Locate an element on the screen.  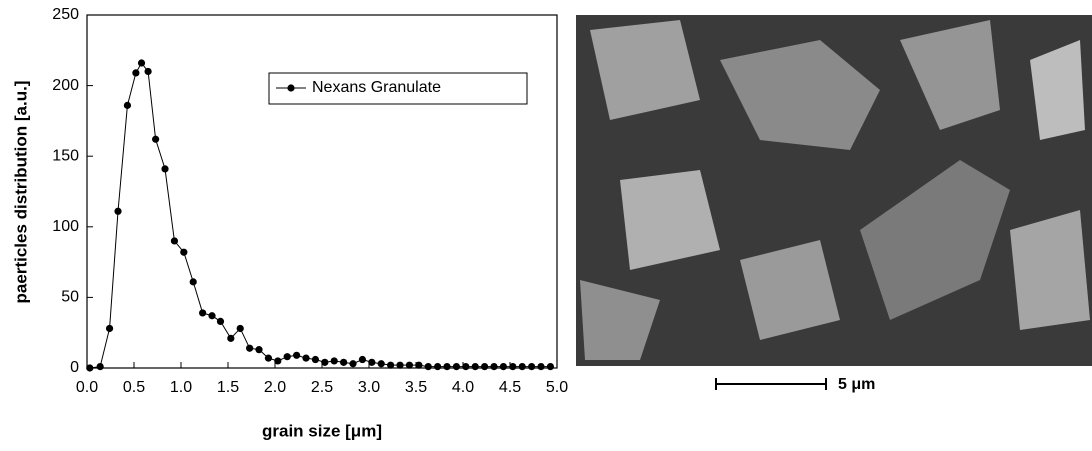
x-tick-label: 4.5 is located at coordinates (510, 387).